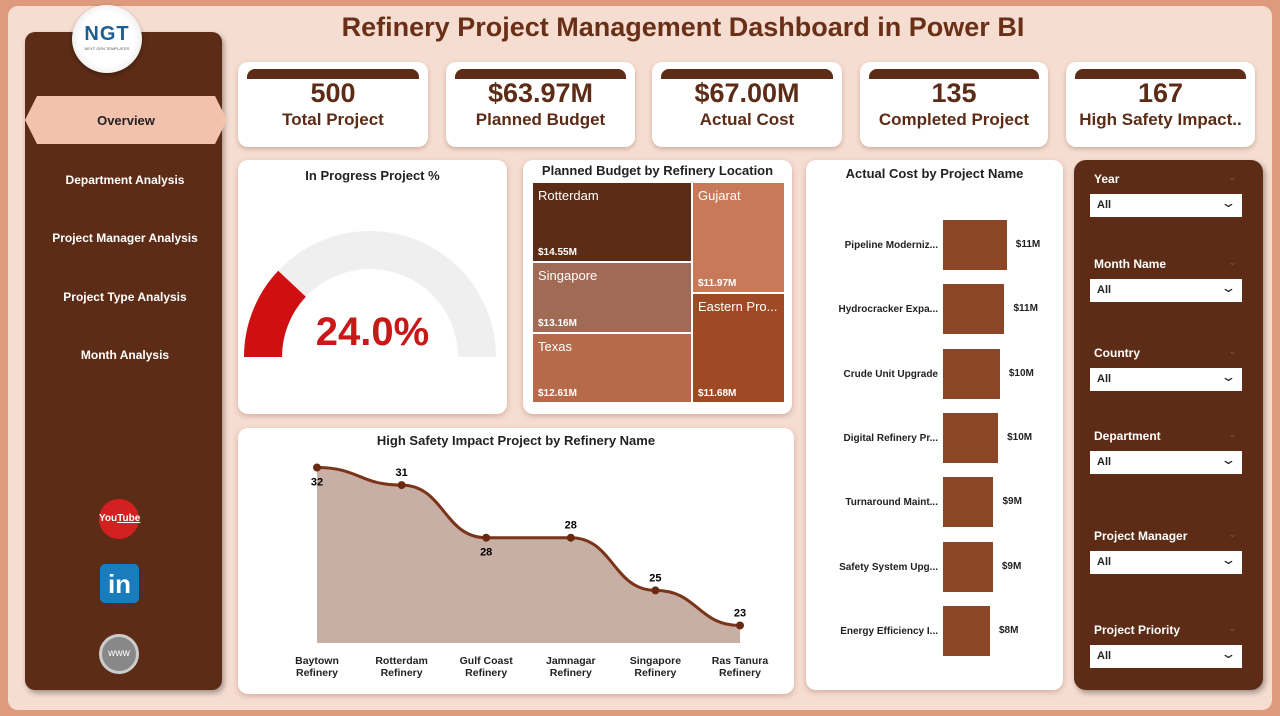  I want to click on data-label: 31, so click(401, 473).